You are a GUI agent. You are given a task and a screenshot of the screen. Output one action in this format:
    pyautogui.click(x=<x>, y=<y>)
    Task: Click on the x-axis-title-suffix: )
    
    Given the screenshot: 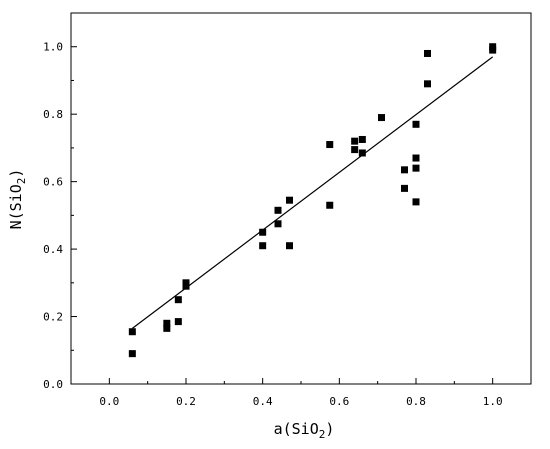 What is the action you would take?
    pyautogui.click(x=329, y=429)
    